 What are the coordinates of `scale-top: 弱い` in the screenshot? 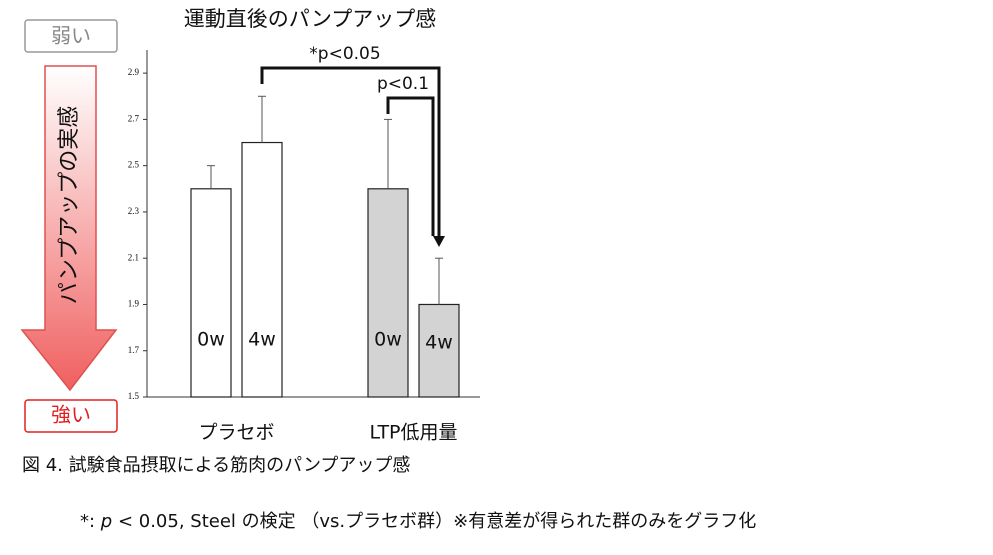 It's located at (71, 36).